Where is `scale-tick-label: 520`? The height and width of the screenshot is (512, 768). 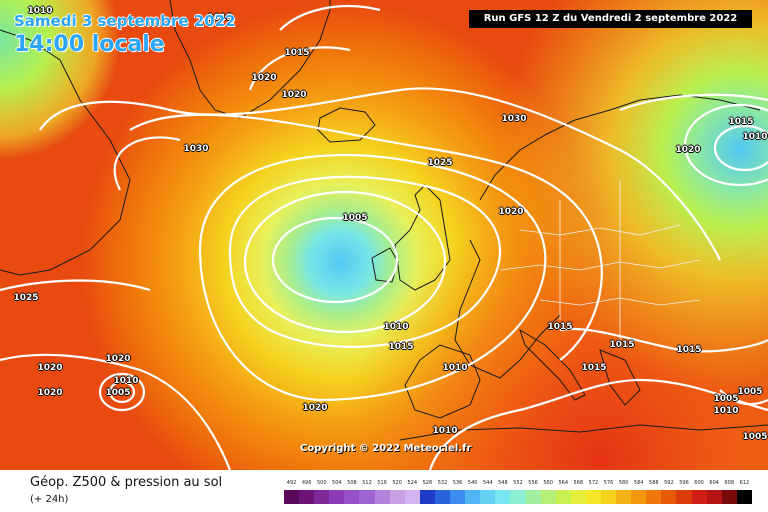 scale-tick-label: 520 is located at coordinates (397, 483).